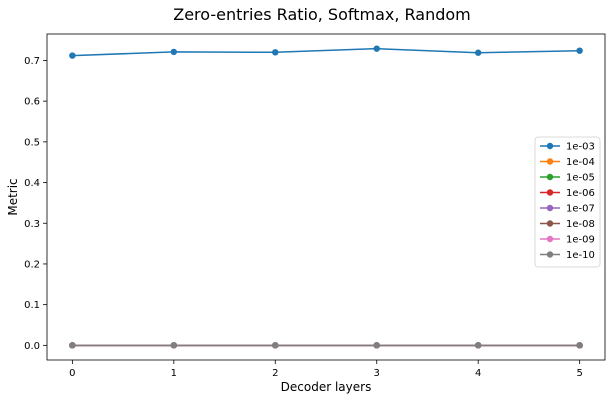 Image resolution: width=612 pixels, height=402 pixels. I want to click on legend-item: 1e-08, so click(567, 224).